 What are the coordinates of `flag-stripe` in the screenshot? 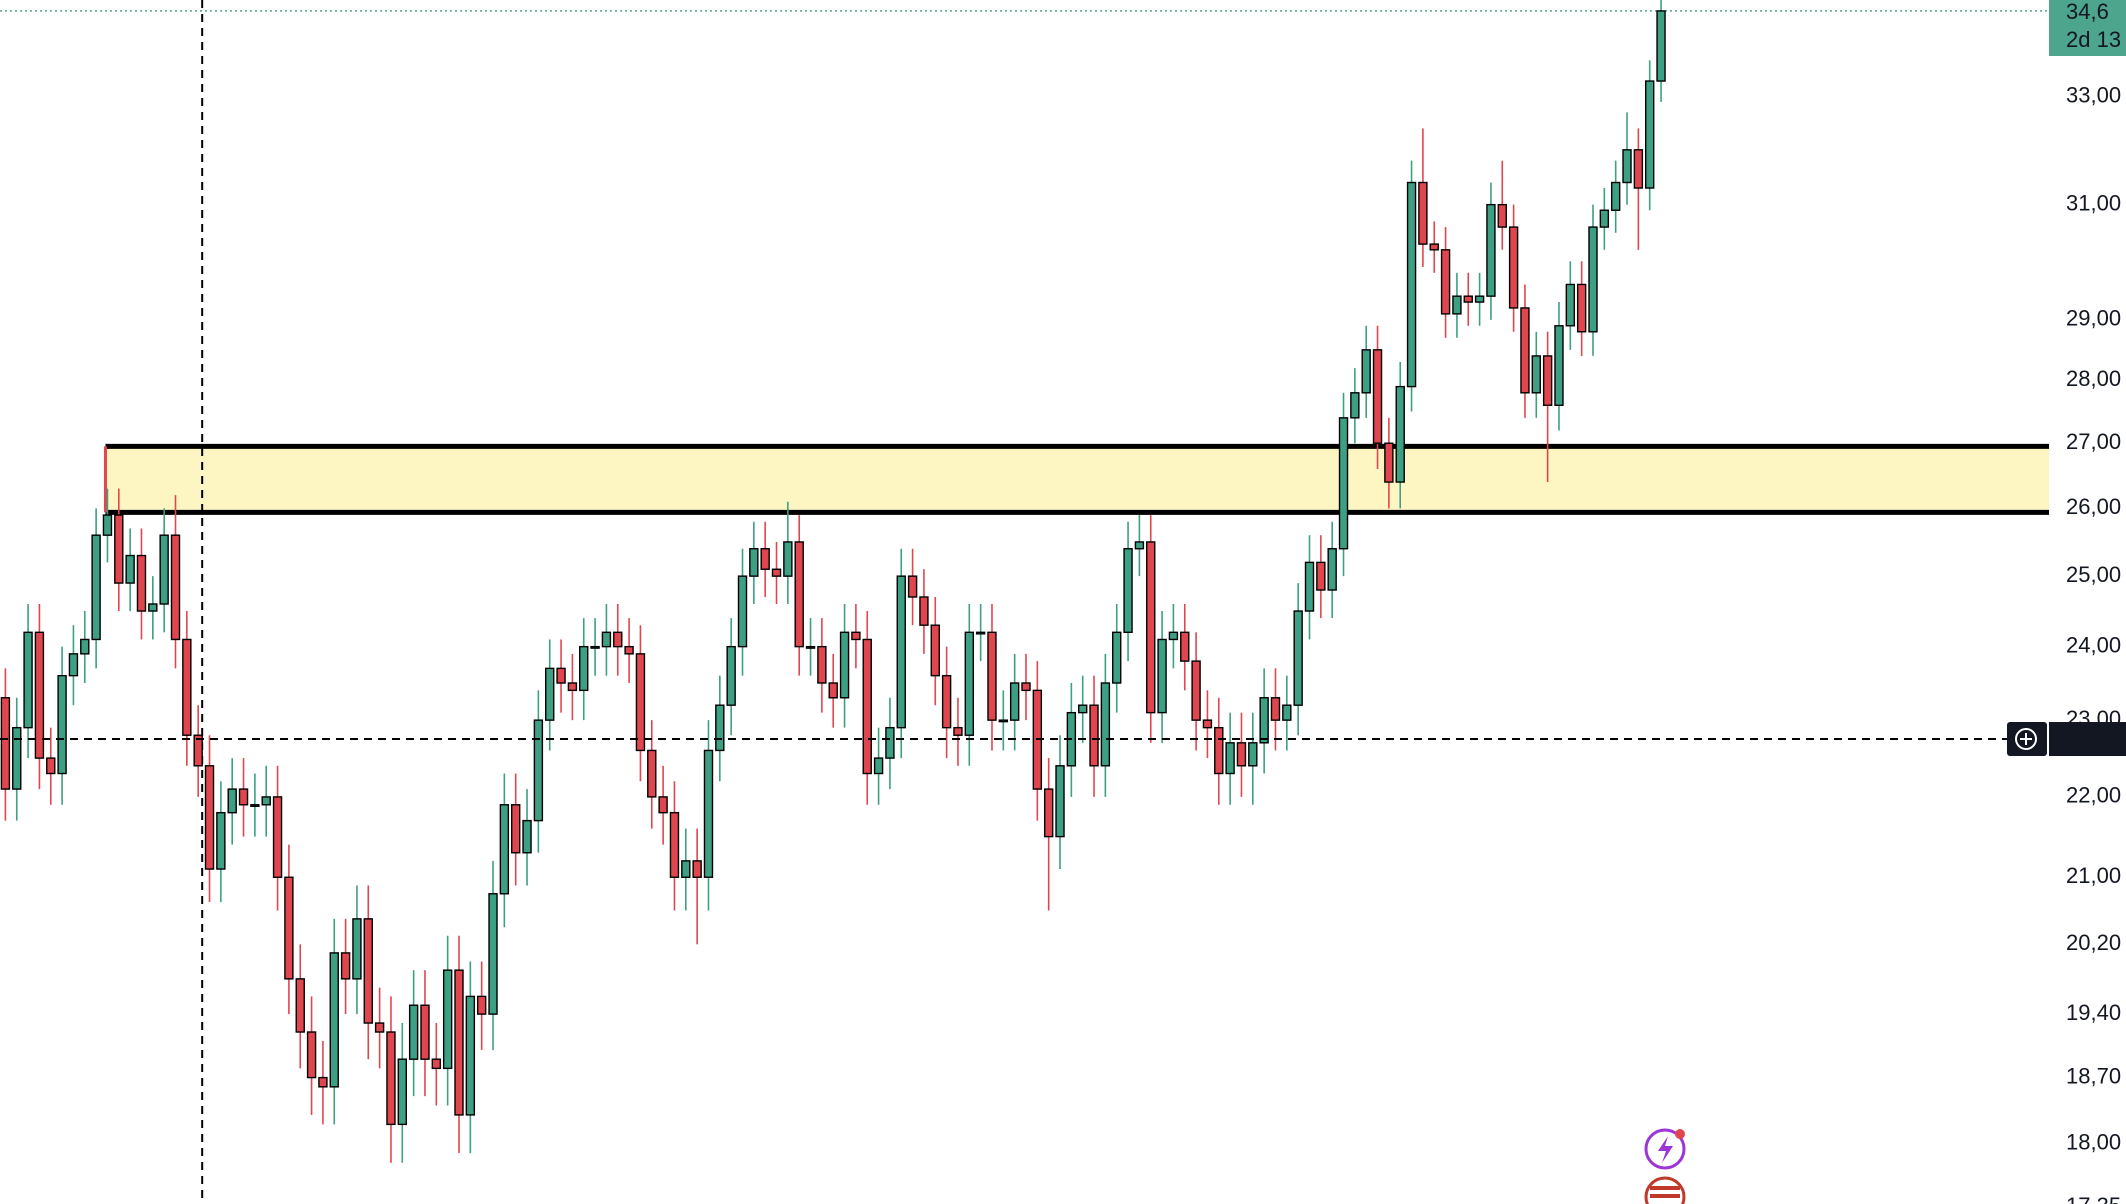 It's located at (1665, 1196).